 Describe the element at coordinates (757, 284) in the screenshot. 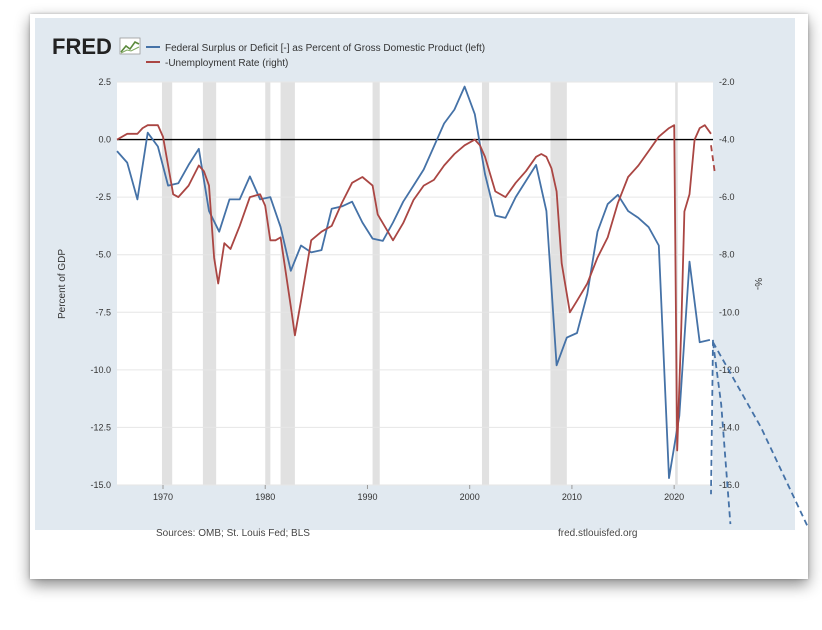

I see `right-axis-label: %-` at that location.